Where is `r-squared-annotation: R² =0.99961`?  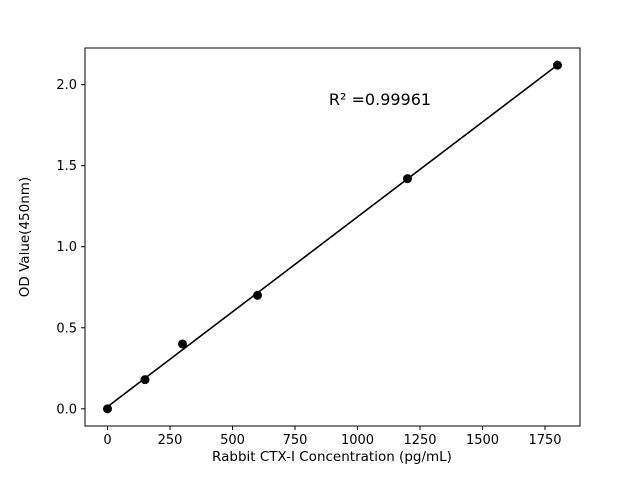
r-squared-annotation: R² =0.99961 is located at coordinates (380, 99).